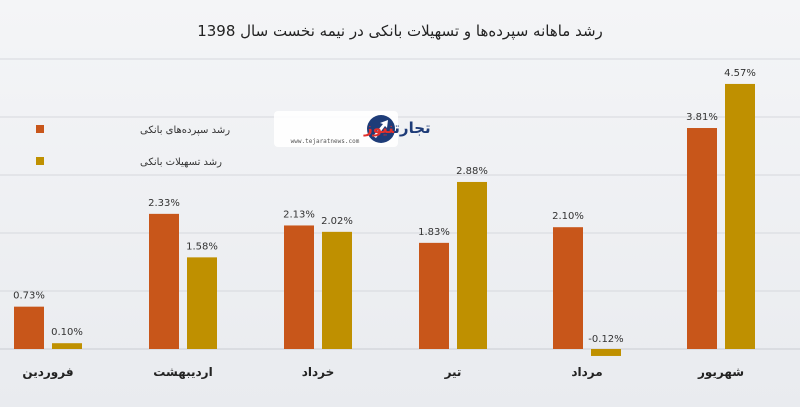 This screenshot has width=800, height=407. What do you see at coordinates (133, 146) in the screenshot?
I see `legend: رشد سپرده‌های بانکی رشد تسهیلات بانکی` at bounding box center [133, 146].